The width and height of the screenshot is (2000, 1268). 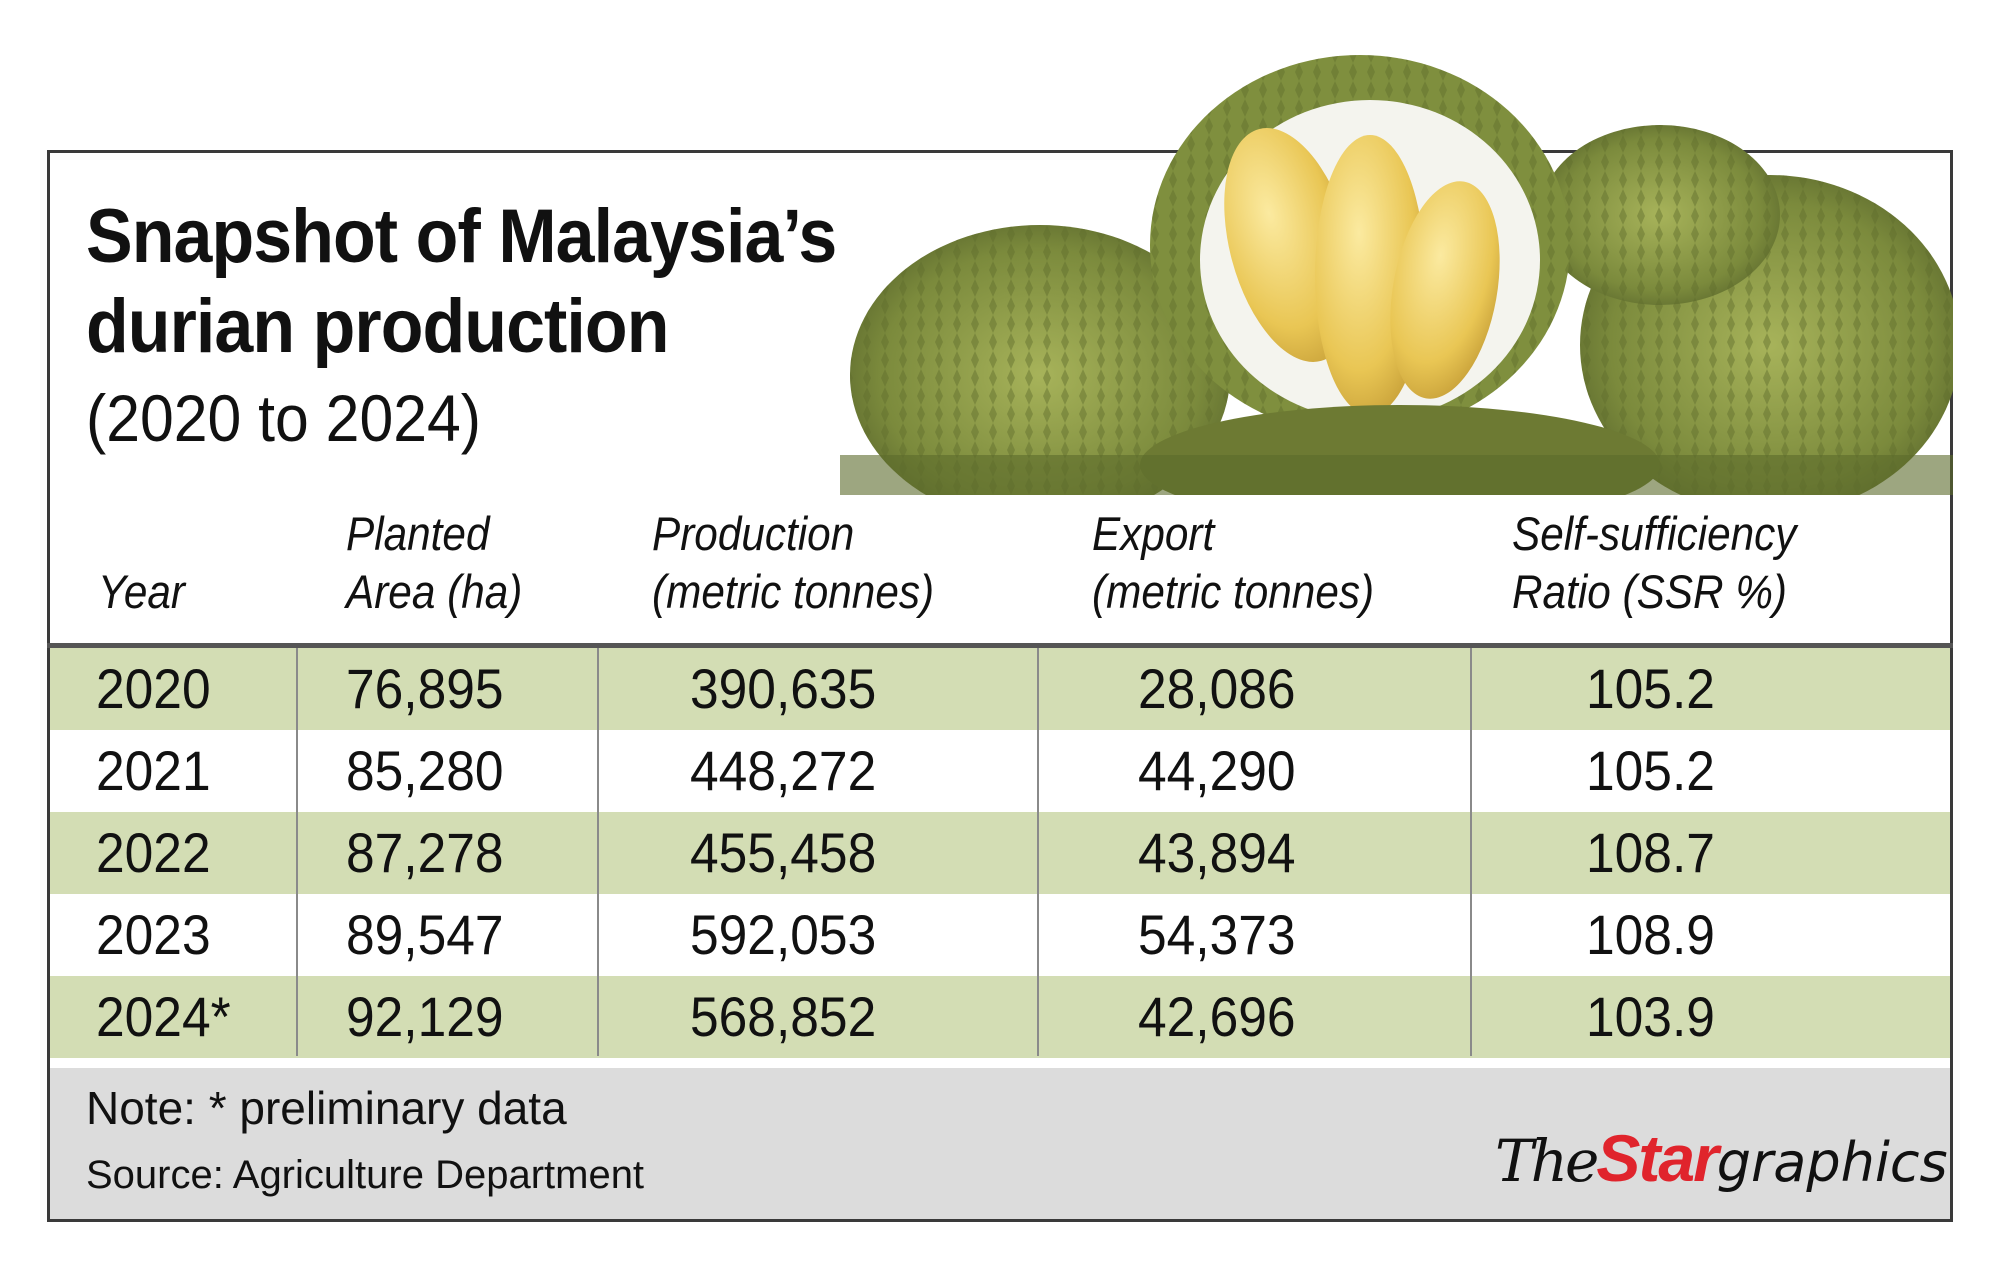 What do you see at coordinates (1650, 934) in the screenshot?
I see `cell-ssr: 108.9` at bounding box center [1650, 934].